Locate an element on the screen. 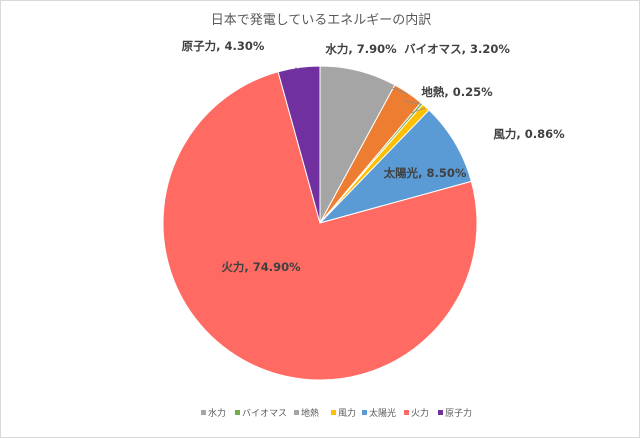 The image size is (640, 439). data-label: 風力, 0.86% is located at coordinates (529, 134).